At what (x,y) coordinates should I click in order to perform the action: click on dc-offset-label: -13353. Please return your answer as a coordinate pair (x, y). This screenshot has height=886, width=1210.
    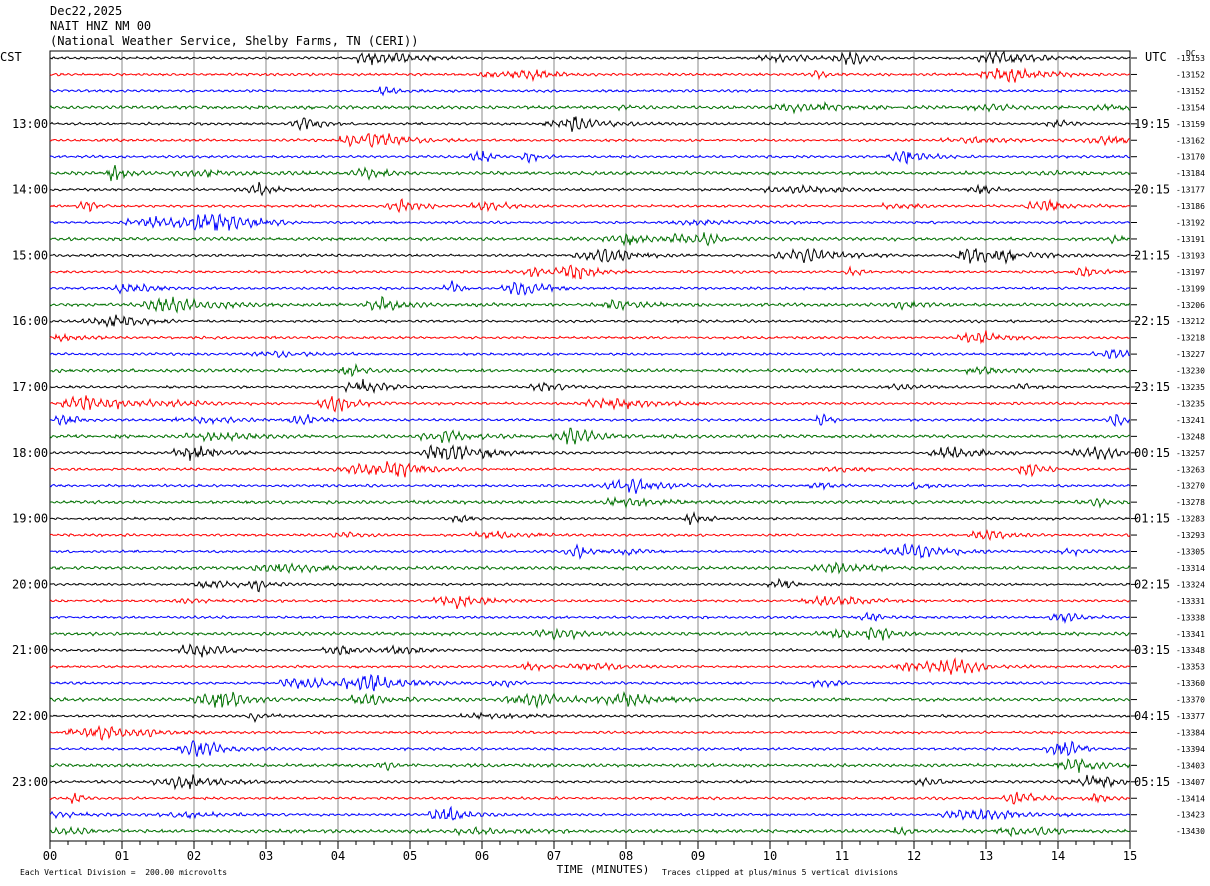
    Looking at the image, I should click on (1190, 667).